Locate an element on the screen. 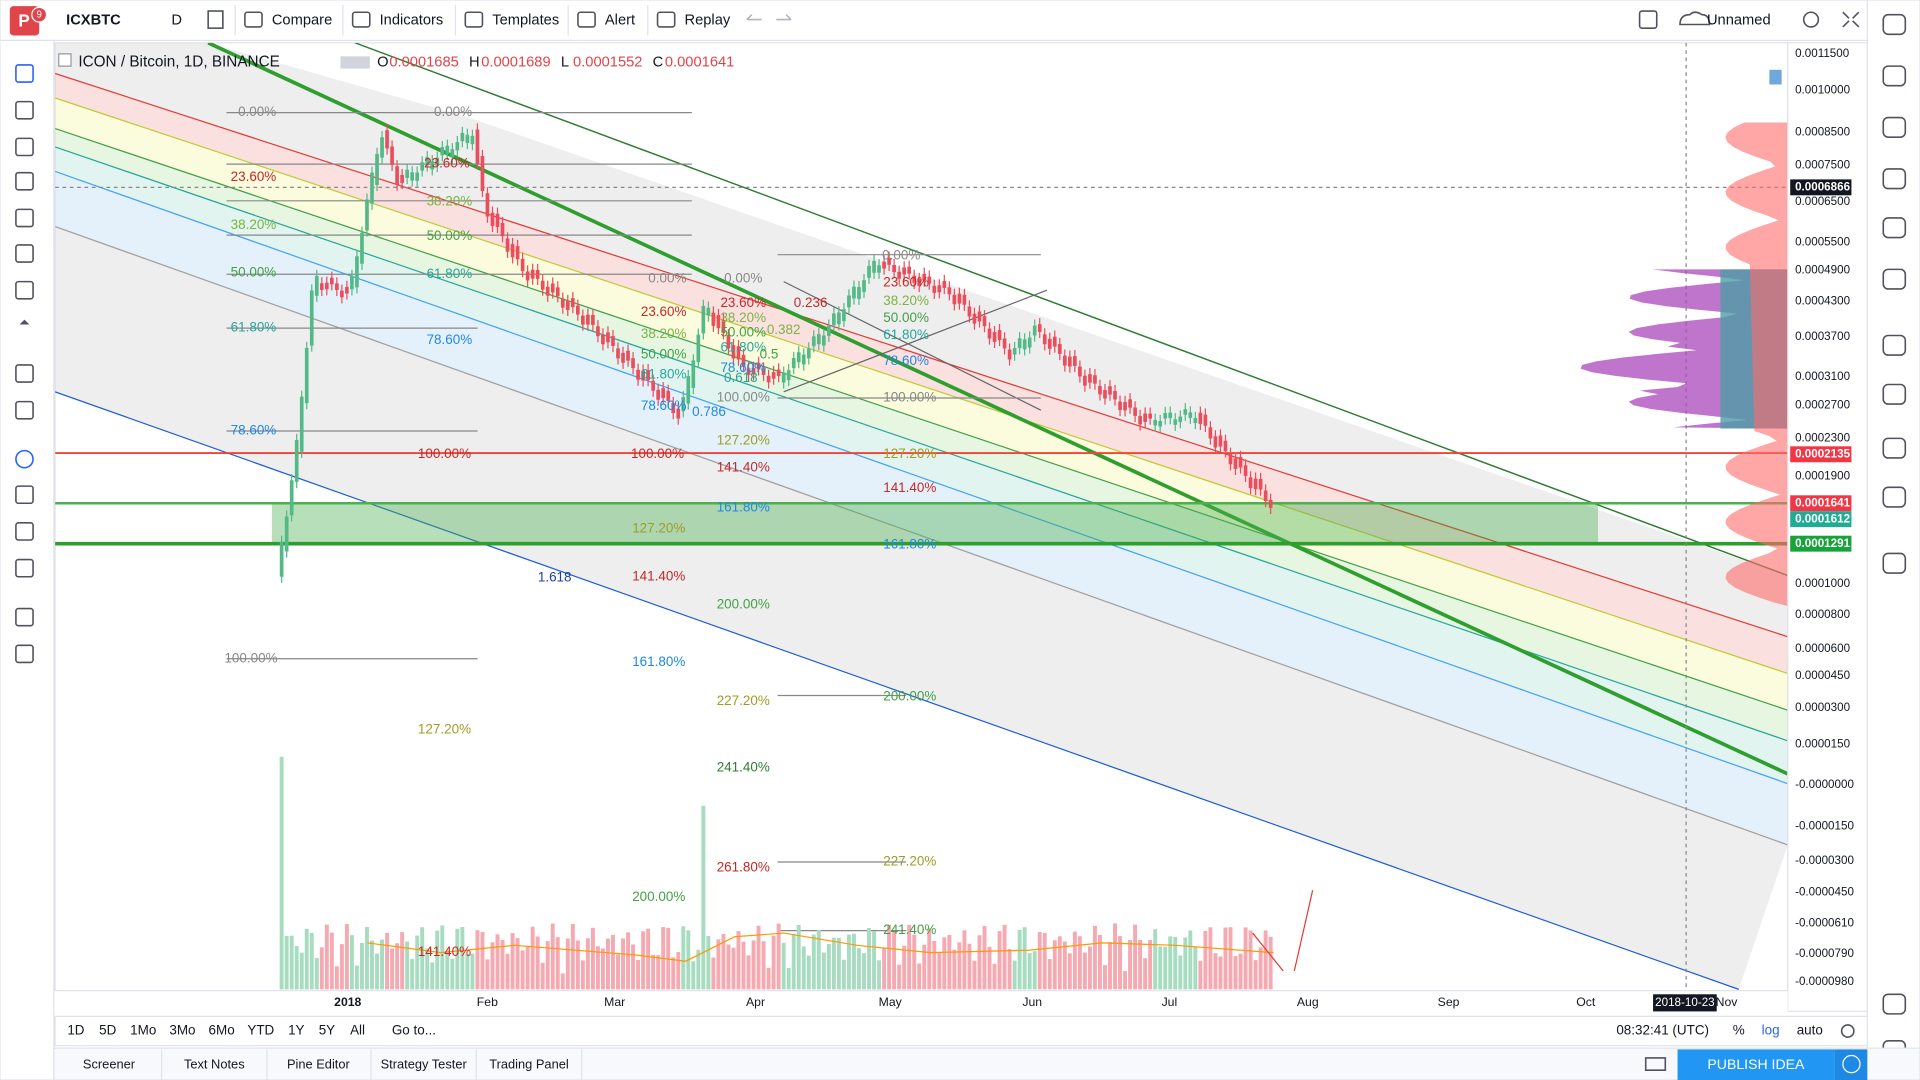 This screenshot has height=1080, width=1920. range-button: 5Y is located at coordinates (327, 1030).